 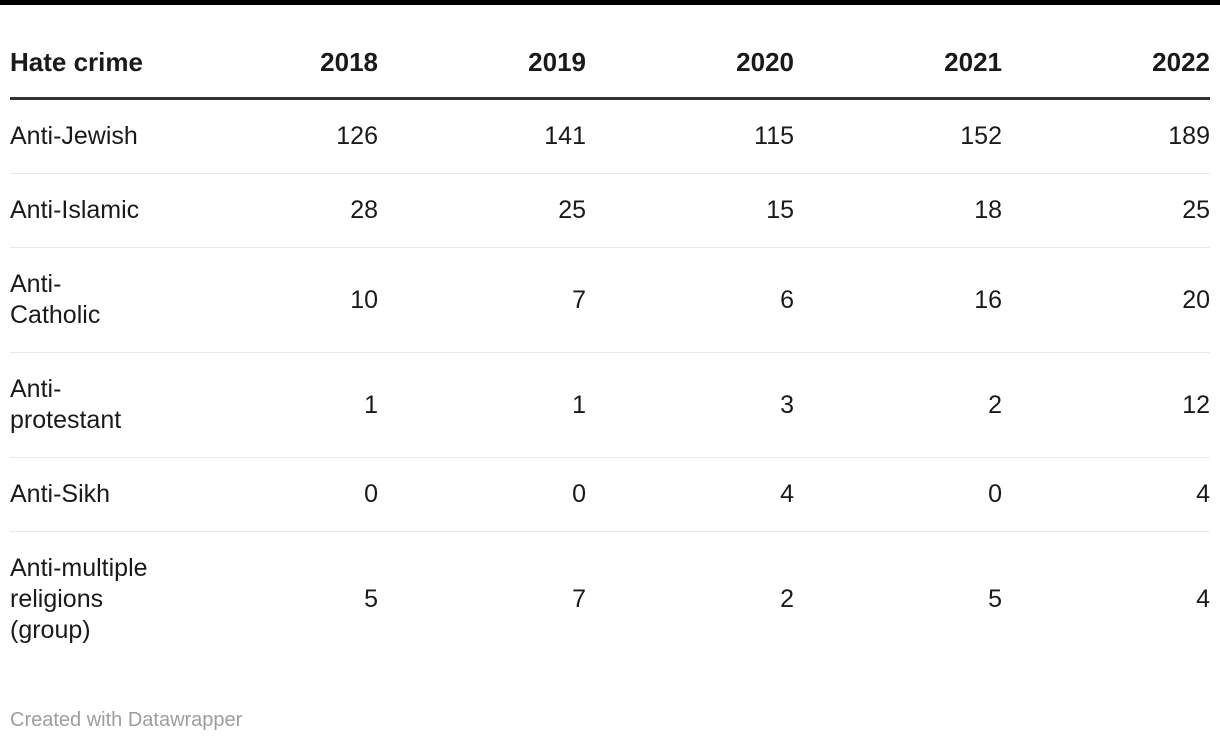 What do you see at coordinates (90, 52) in the screenshot?
I see `column-header-hate-crime: Hate crime` at bounding box center [90, 52].